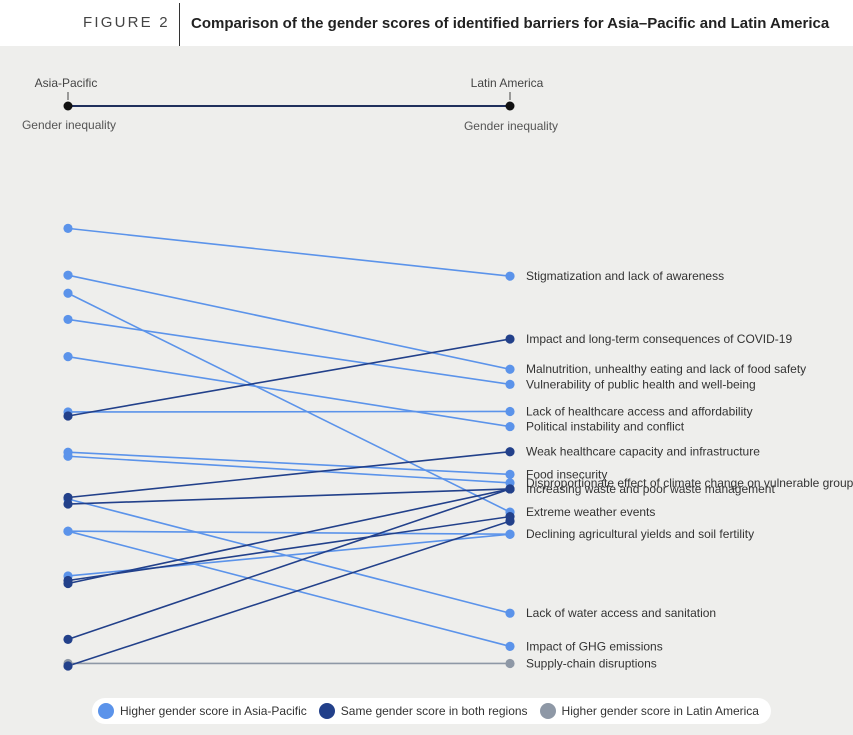 The image size is (853, 735). Describe the element at coordinates (591, 663) in the screenshot. I see `series-label-supply-chain-disruptions: Supply-chain disruptions` at that location.